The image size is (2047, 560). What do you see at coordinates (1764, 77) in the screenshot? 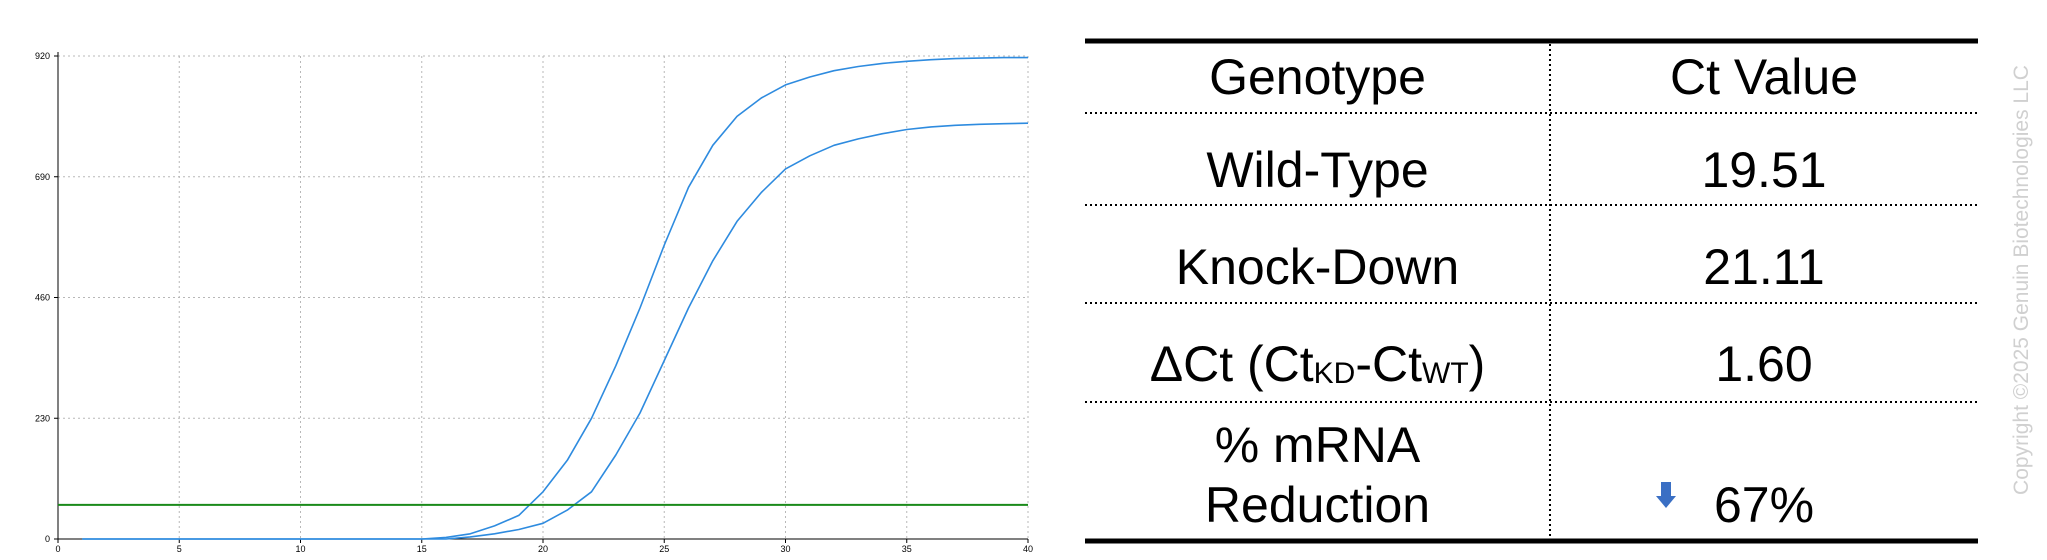
I see `header-ct-value: Ct Value` at bounding box center [1764, 77].